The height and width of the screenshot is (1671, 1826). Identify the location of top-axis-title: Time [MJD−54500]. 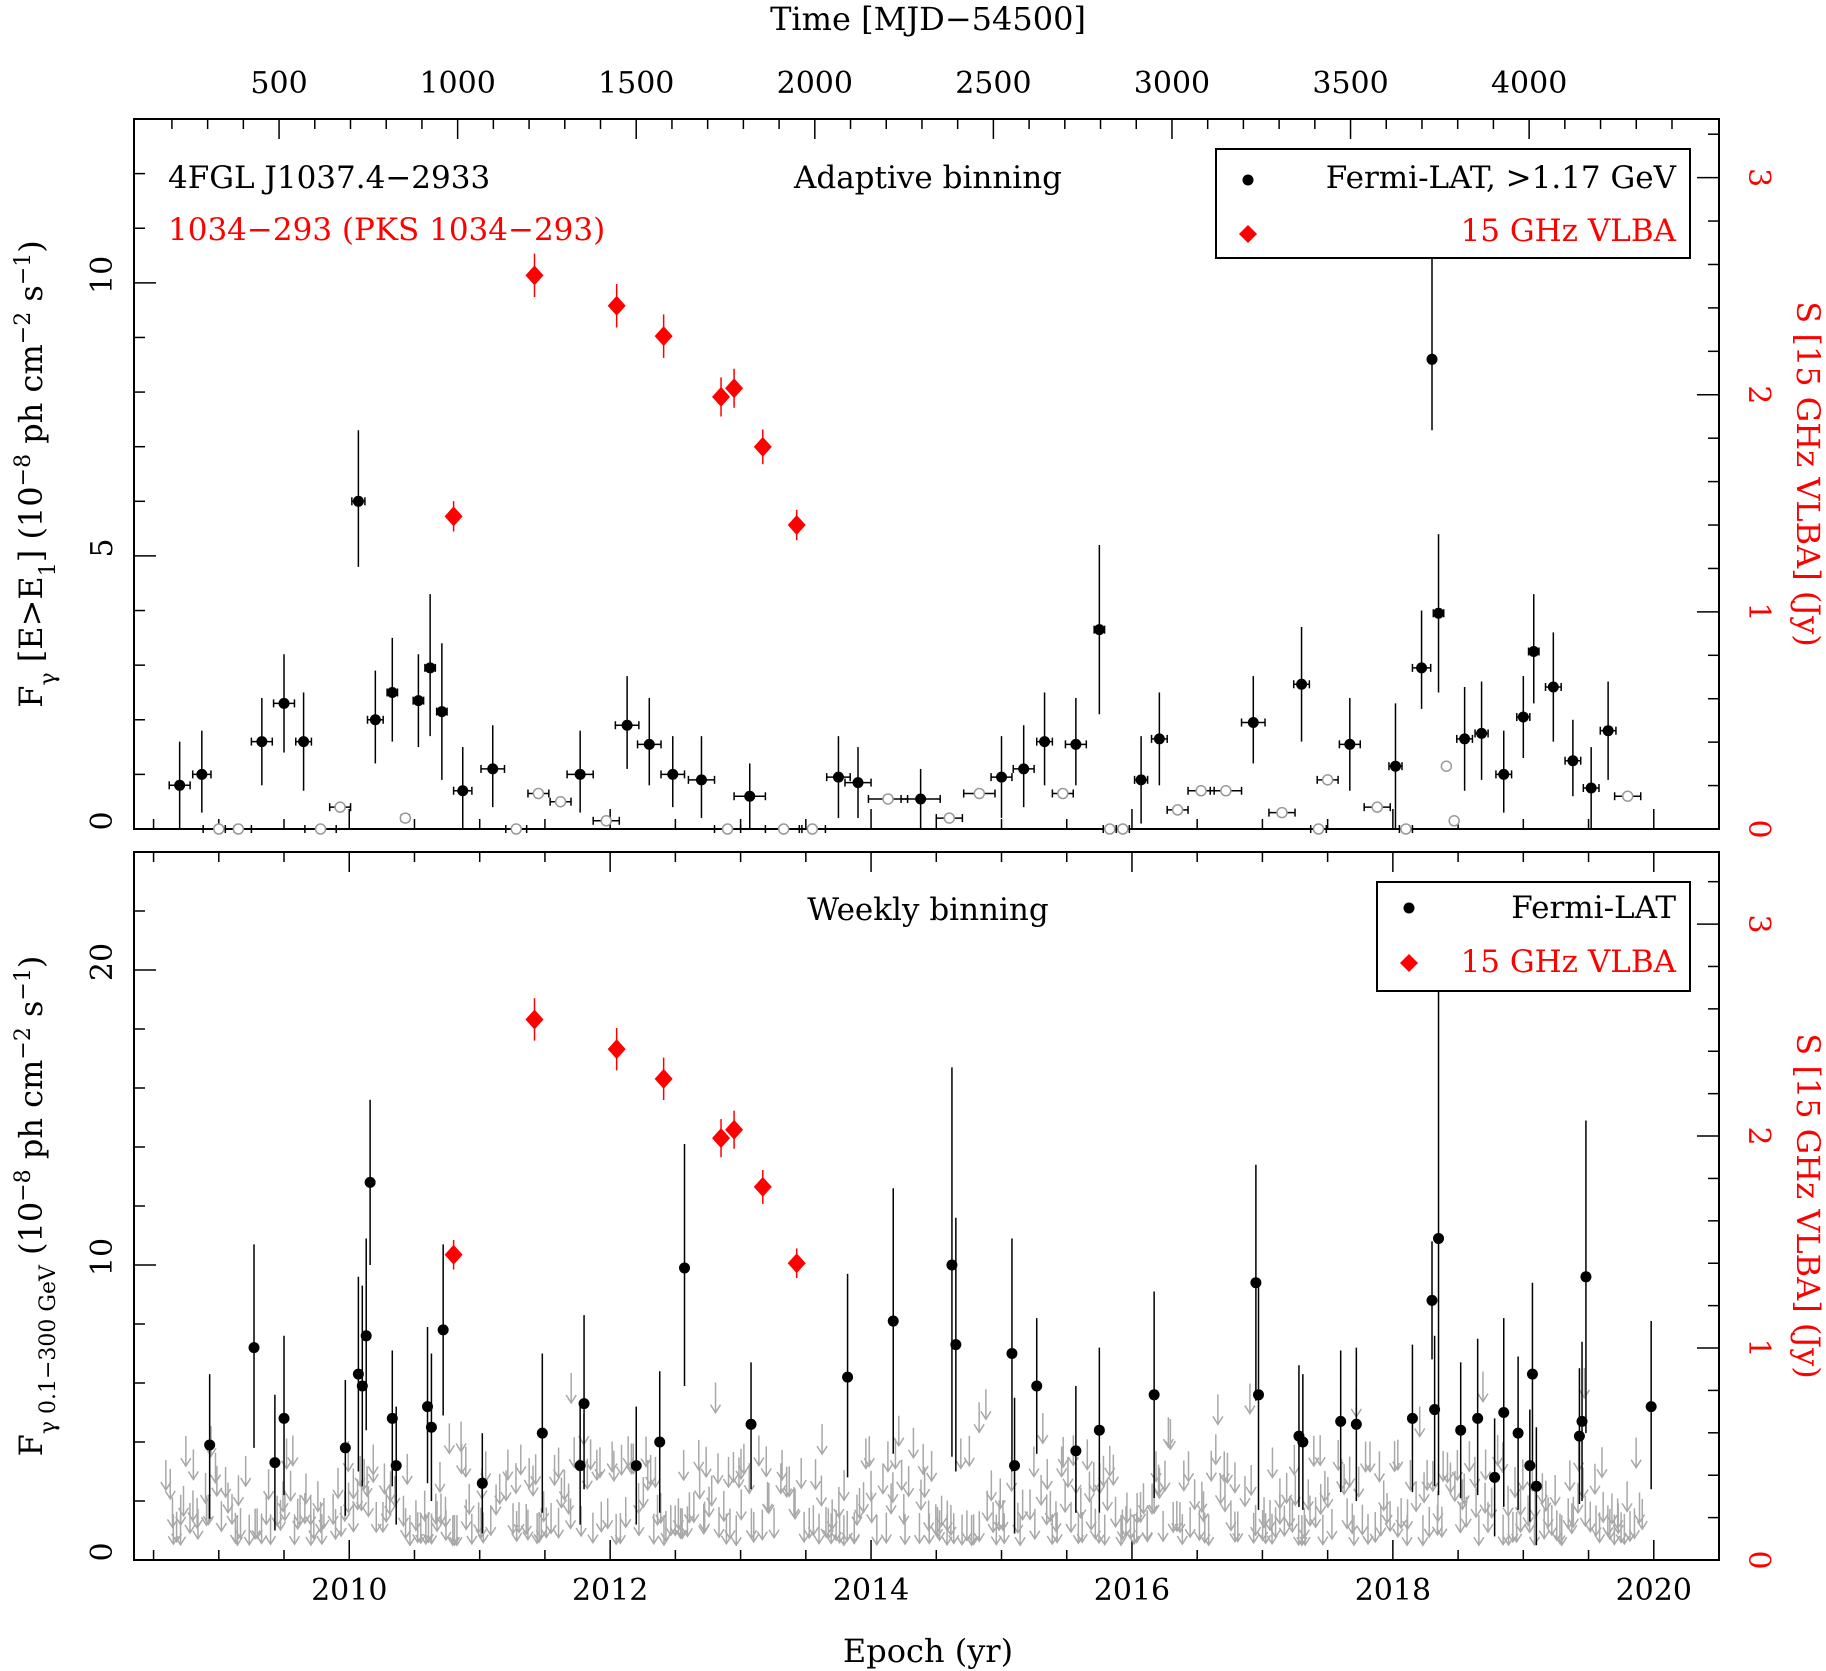
(928, 19).